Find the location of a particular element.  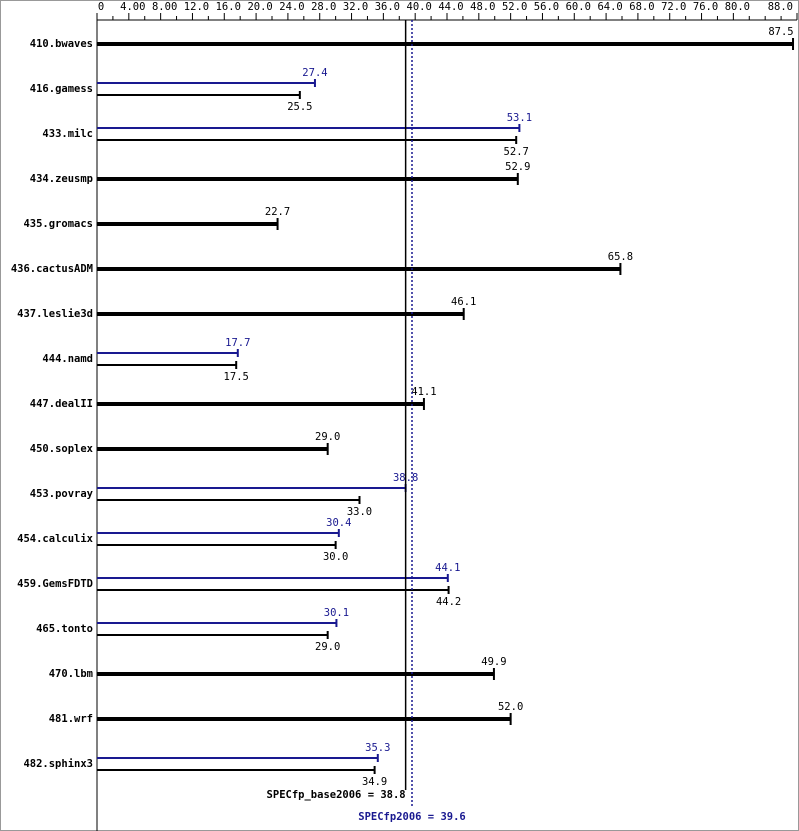

x-tick-label: 72.0 is located at coordinates (673, 7).